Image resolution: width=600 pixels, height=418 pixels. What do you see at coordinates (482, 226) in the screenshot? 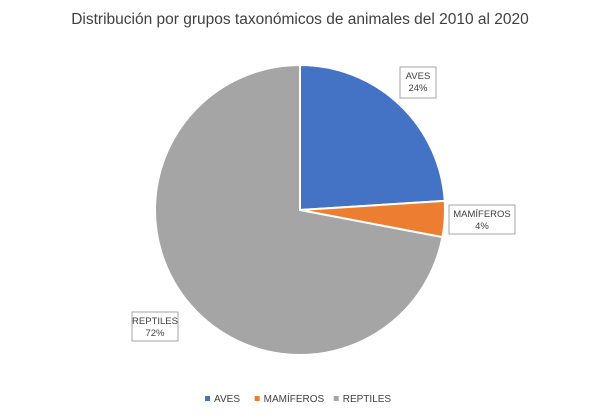
I see `data-label-value: 4%` at bounding box center [482, 226].